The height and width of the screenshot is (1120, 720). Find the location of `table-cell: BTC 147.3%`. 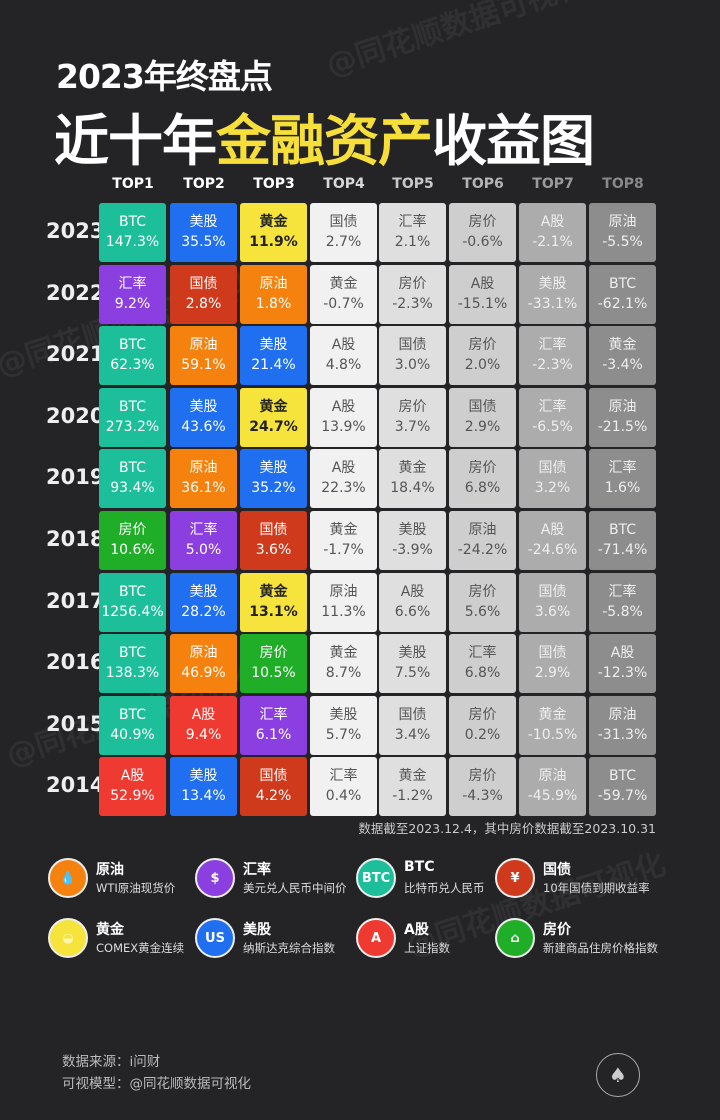

table-cell: BTC 147.3% is located at coordinates (132, 232).